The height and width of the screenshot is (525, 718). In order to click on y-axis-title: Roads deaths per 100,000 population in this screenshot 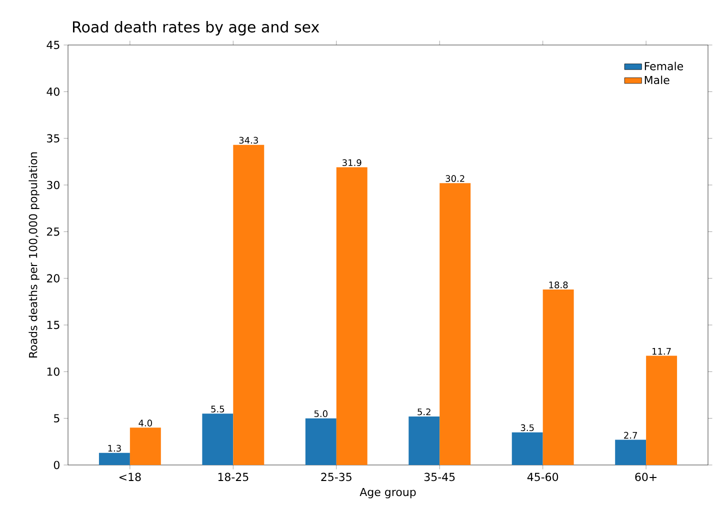, I will do `click(34, 255)`.